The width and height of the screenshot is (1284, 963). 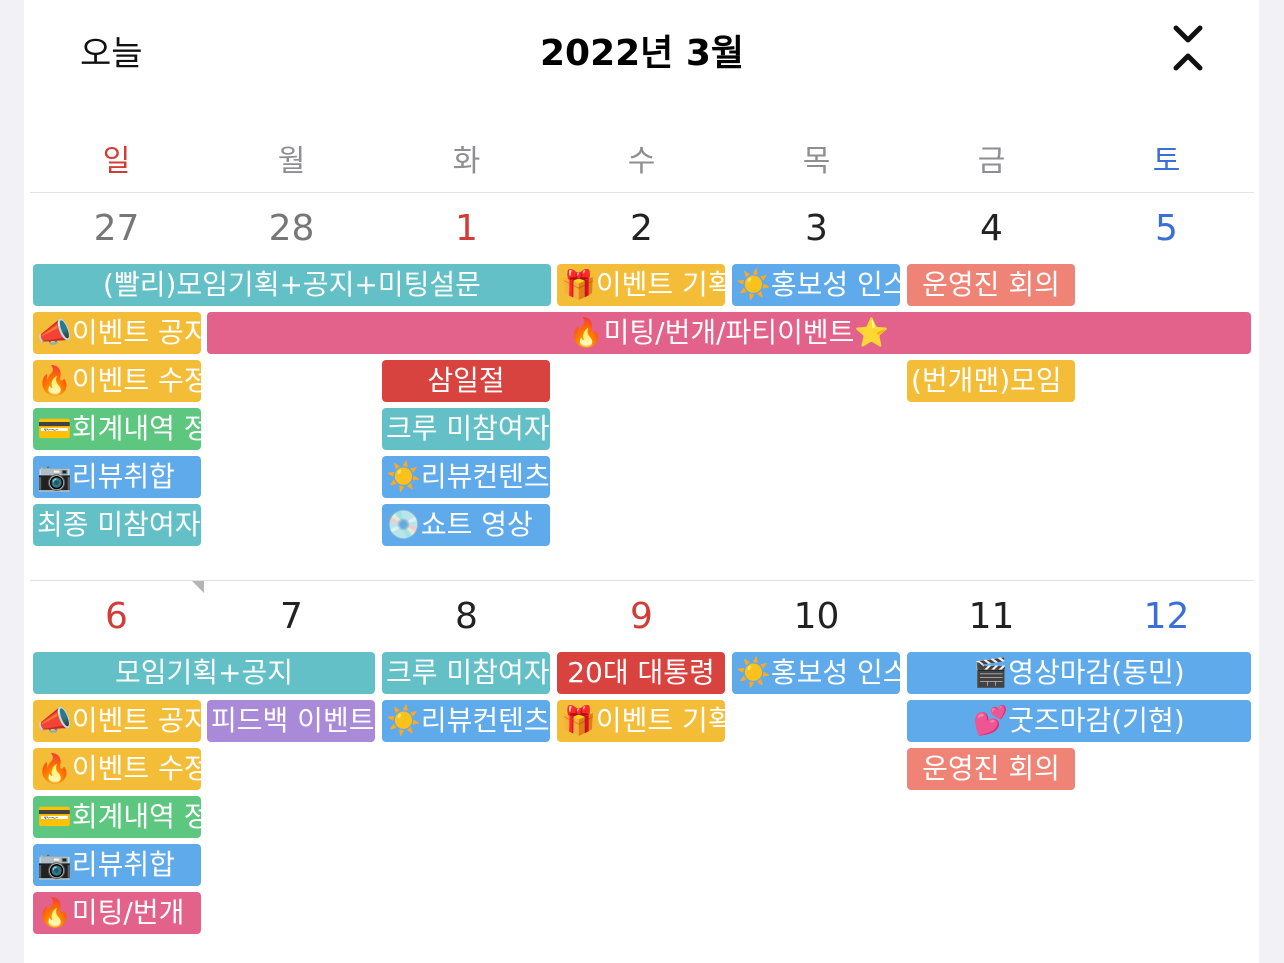 What do you see at coordinates (116, 161) in the screenshot?
I see `weekday-sun: 일` at bounding box center [116, 161].